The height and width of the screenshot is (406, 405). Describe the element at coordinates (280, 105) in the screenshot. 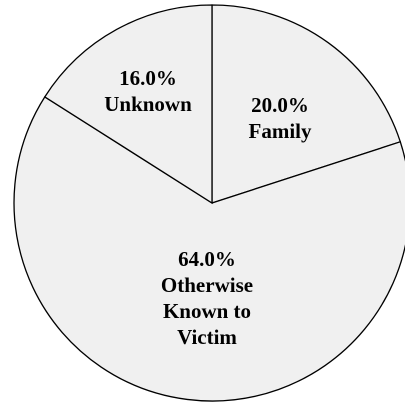

I see `data-label-percent: 20.0%` at that location.